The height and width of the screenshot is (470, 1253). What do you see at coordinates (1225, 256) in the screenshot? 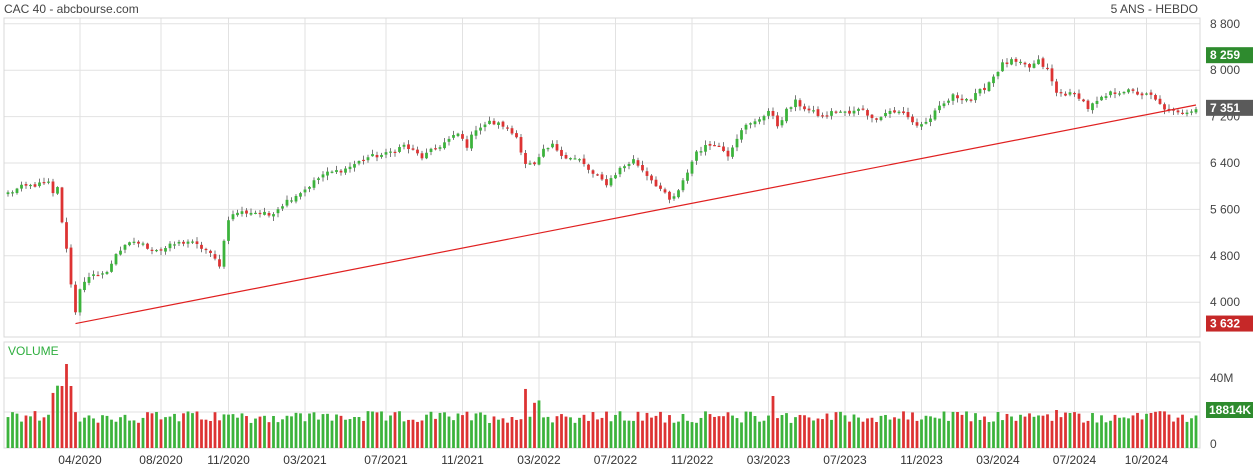
I see `price-tick-label: 4 800` at bounding box center [1225, 256].